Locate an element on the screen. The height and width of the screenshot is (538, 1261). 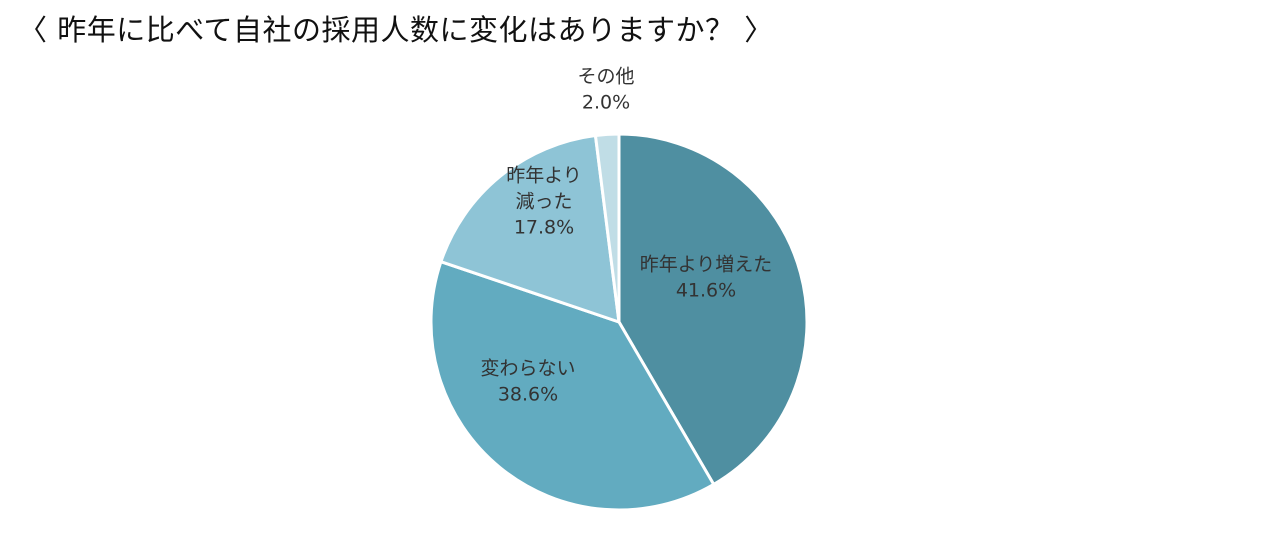
slice-category-label-2: 昨年より is located at coordinates (544, 176).